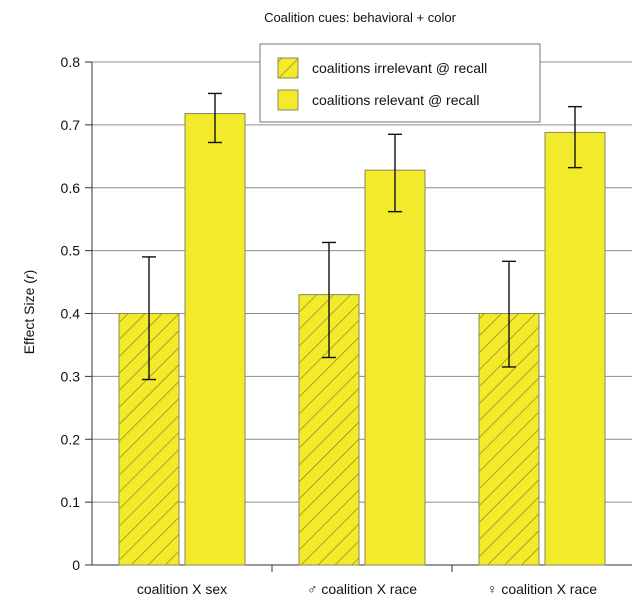  Describe the element at coordinates (71, 188) in the screenshot. I see `y-tick-label: 0.6` at that location.